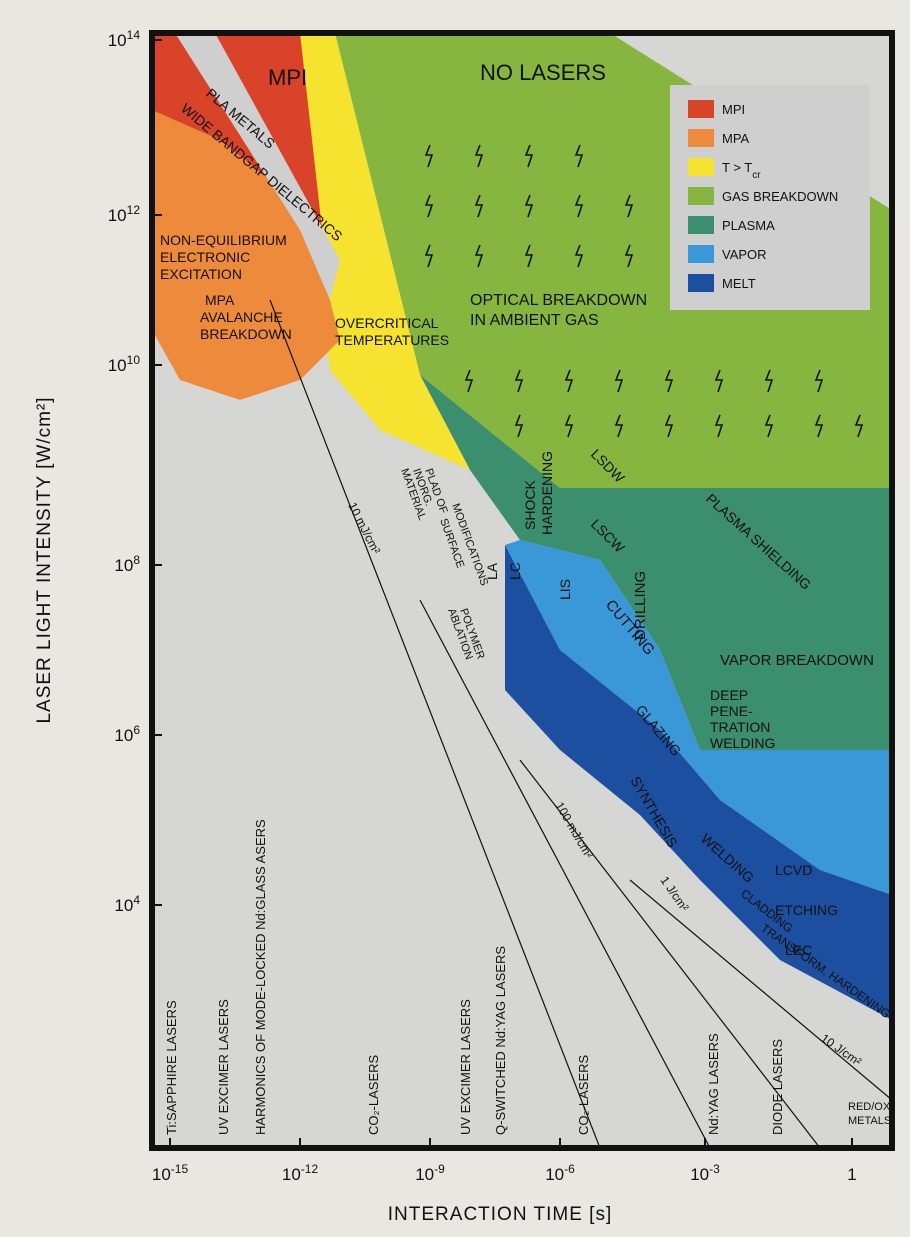 This screenshot has height=1237, width=910. I want to click on laser-label-4: UV EXCIMER LASERS, so click(465, 1067).